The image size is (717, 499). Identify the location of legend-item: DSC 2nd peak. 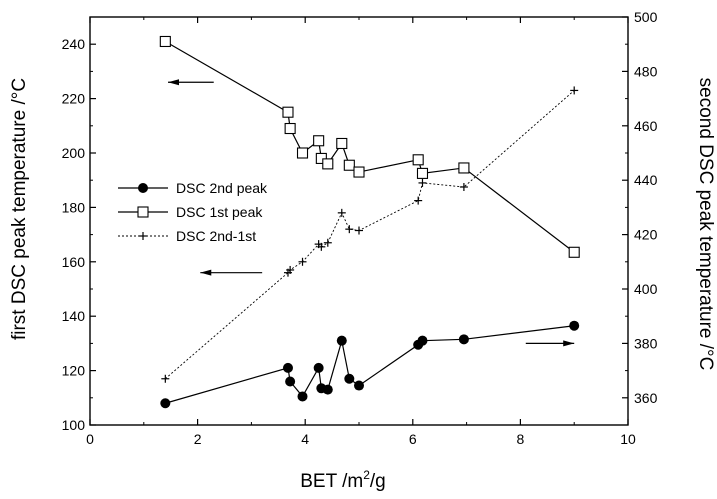
(193, 188).